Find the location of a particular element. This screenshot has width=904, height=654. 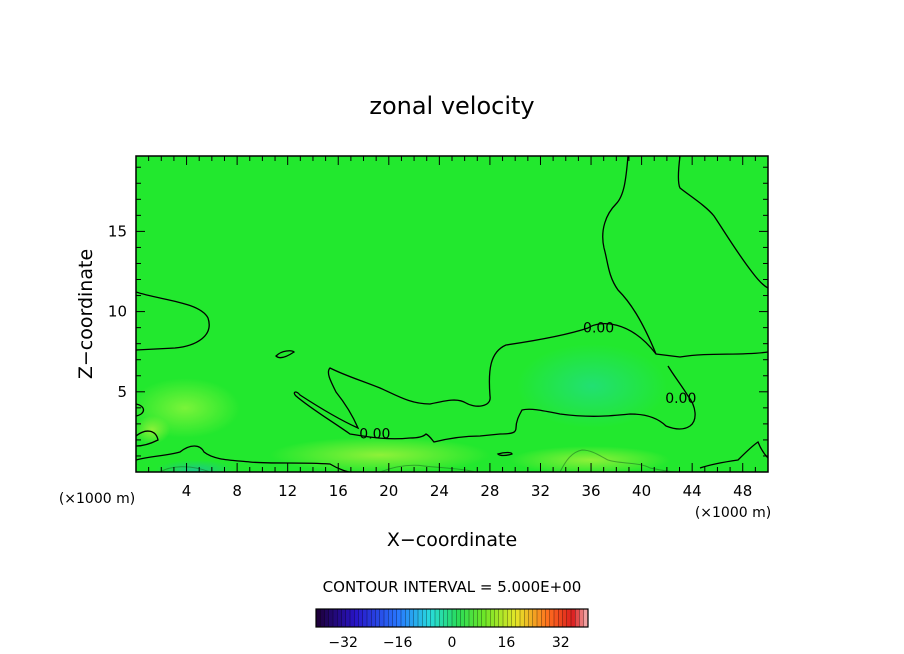

y-axis-label: Z−coordinate is located at coordinates (86, 314).